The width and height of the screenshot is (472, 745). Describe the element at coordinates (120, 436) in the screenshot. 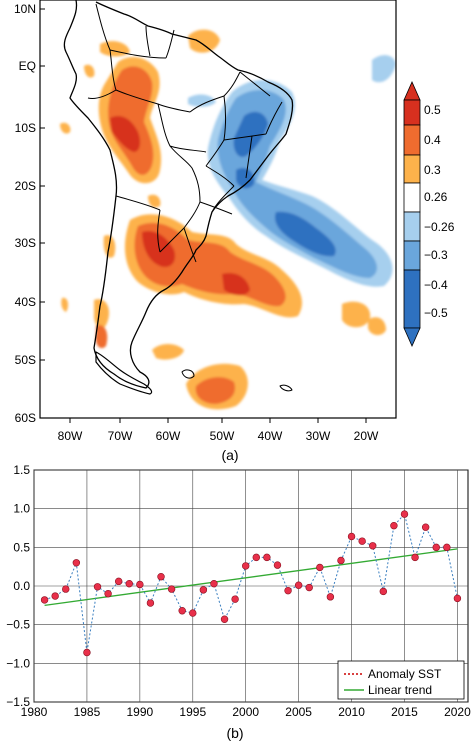

I see `lon-label: 70W` at that location.